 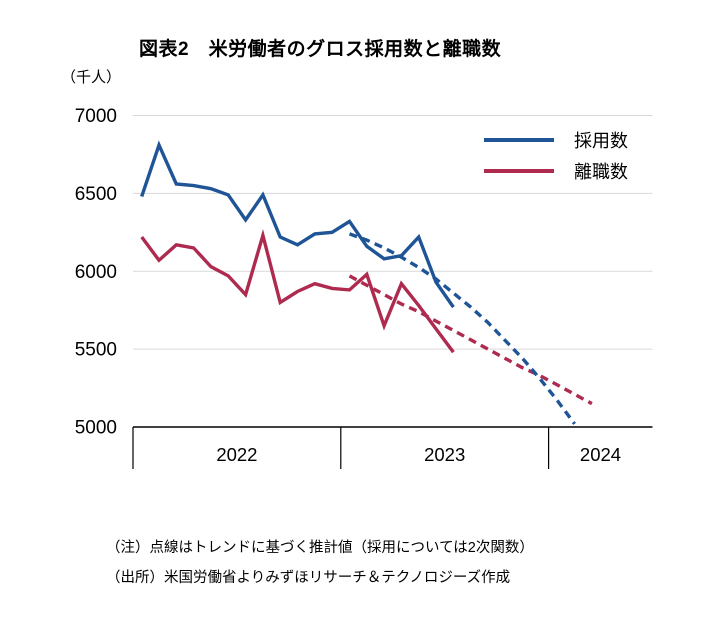 I want to click on note-line: （注）点線はトレンドに基づく推計値（採用については2次関数）, so click(x=320, y=548).